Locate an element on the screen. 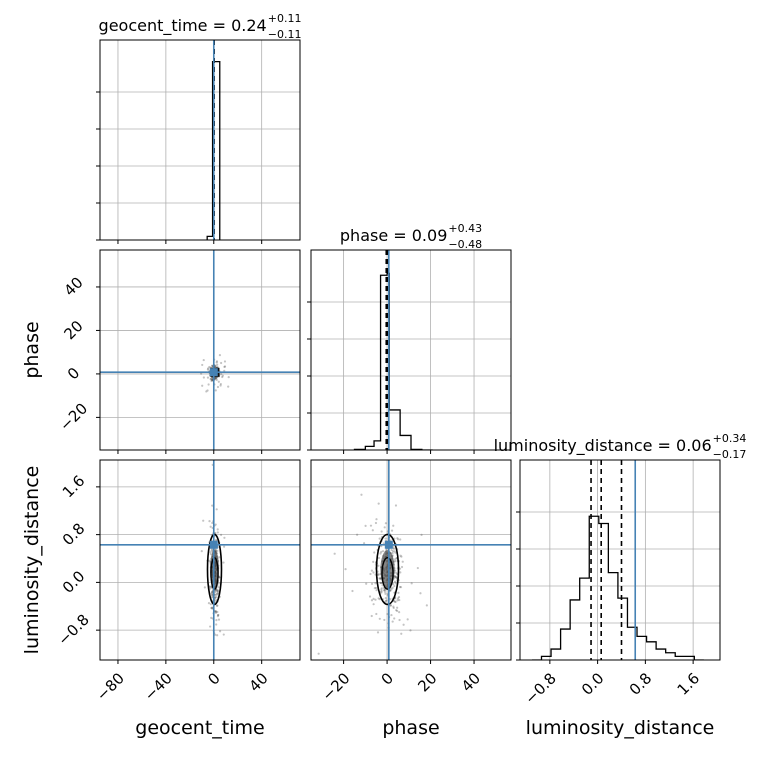  y-tick-label-luminosity_distance: 0.8 is located at coordinates (74, 534).